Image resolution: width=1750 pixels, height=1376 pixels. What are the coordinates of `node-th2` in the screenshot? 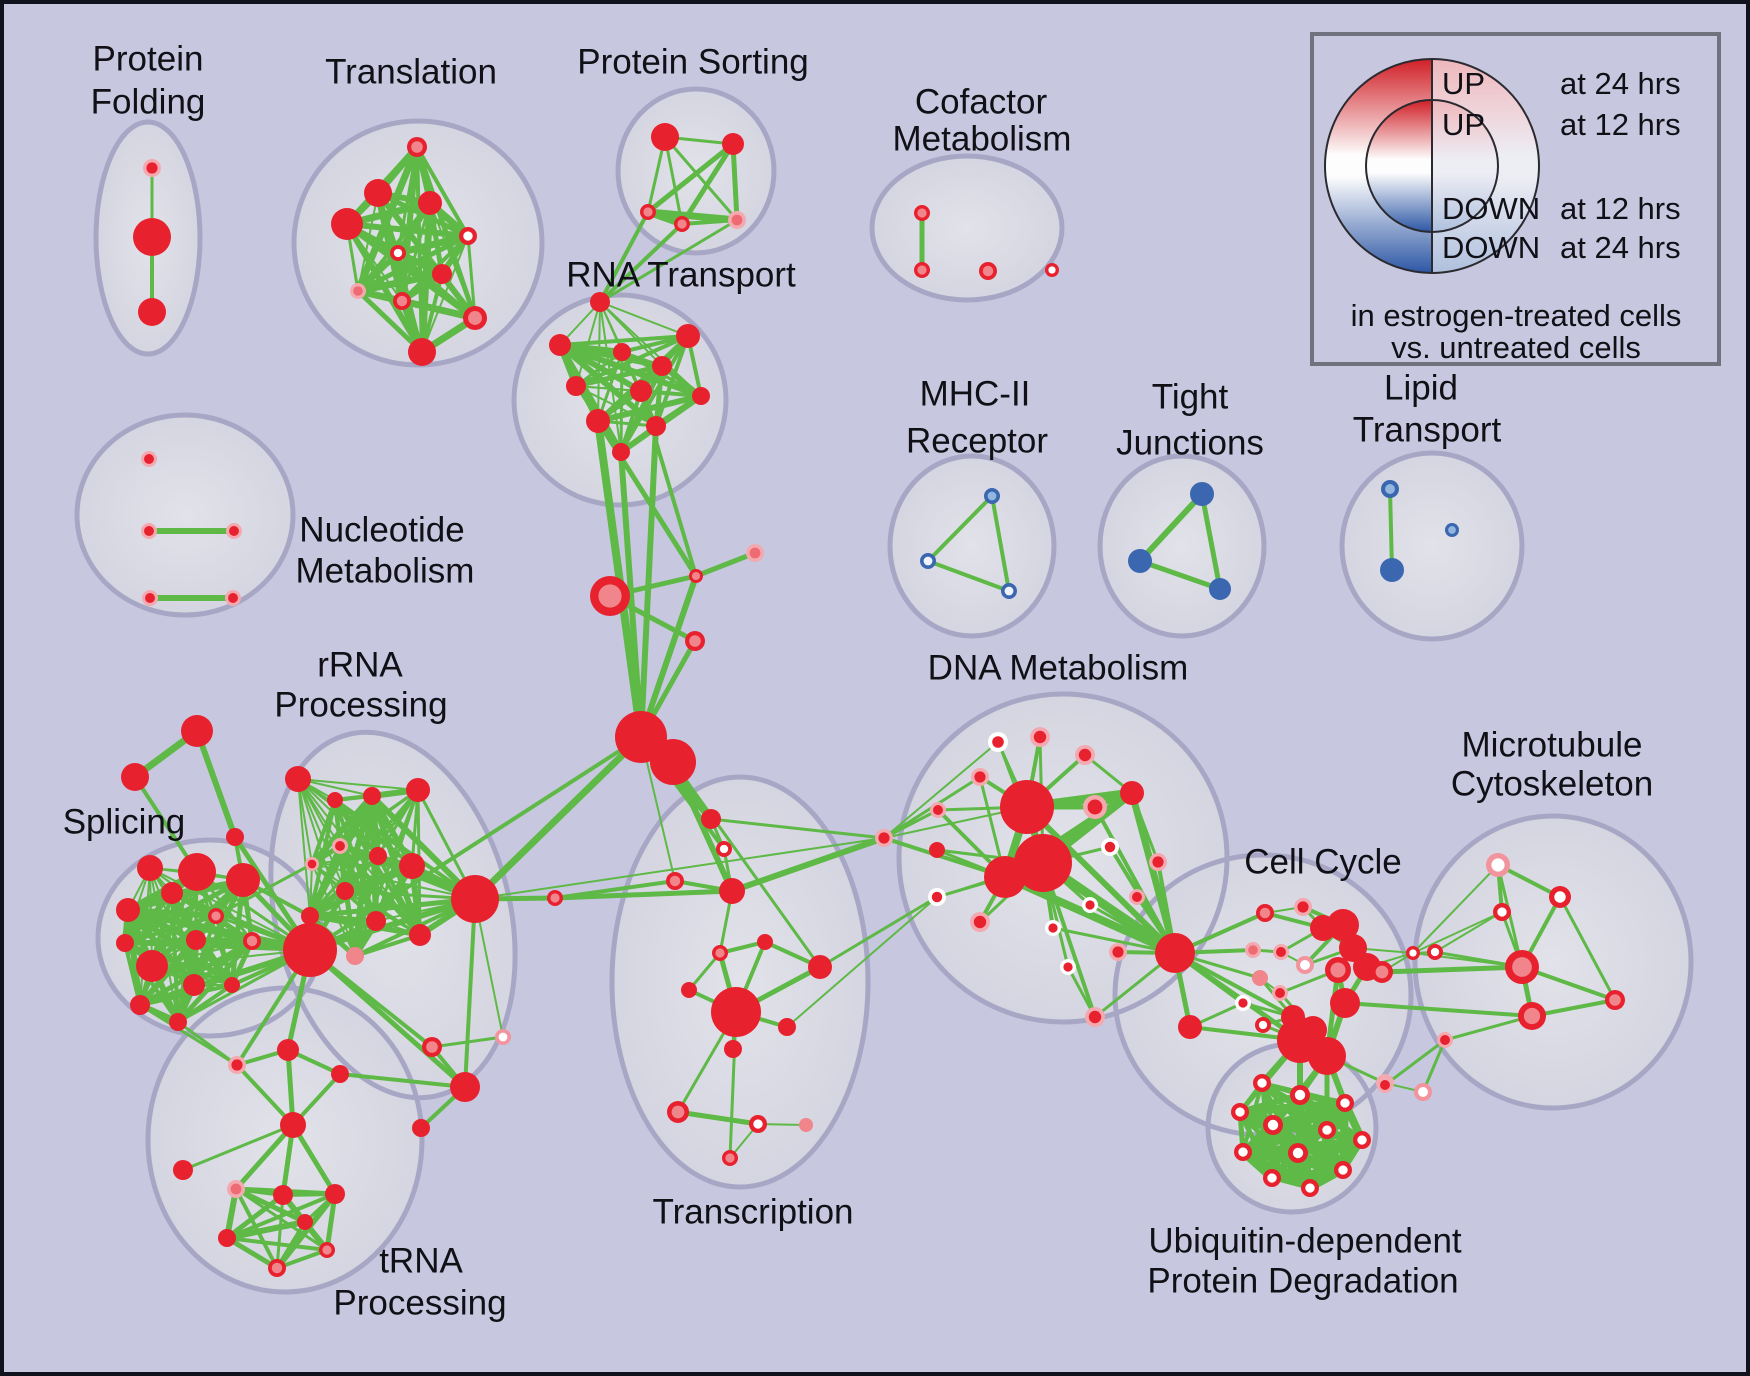 It's located at (283, 1195).